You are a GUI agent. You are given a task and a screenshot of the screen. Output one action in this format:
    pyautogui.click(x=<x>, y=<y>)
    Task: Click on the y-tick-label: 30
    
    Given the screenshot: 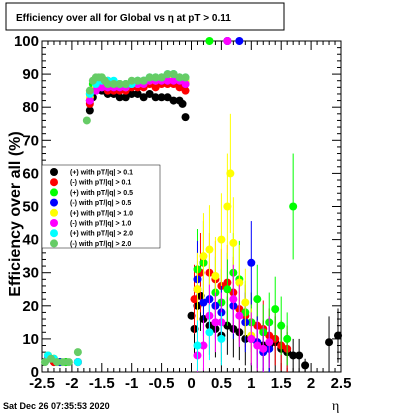 What is the action you would take?
    pyautogui.click(x=30, y=273)
    